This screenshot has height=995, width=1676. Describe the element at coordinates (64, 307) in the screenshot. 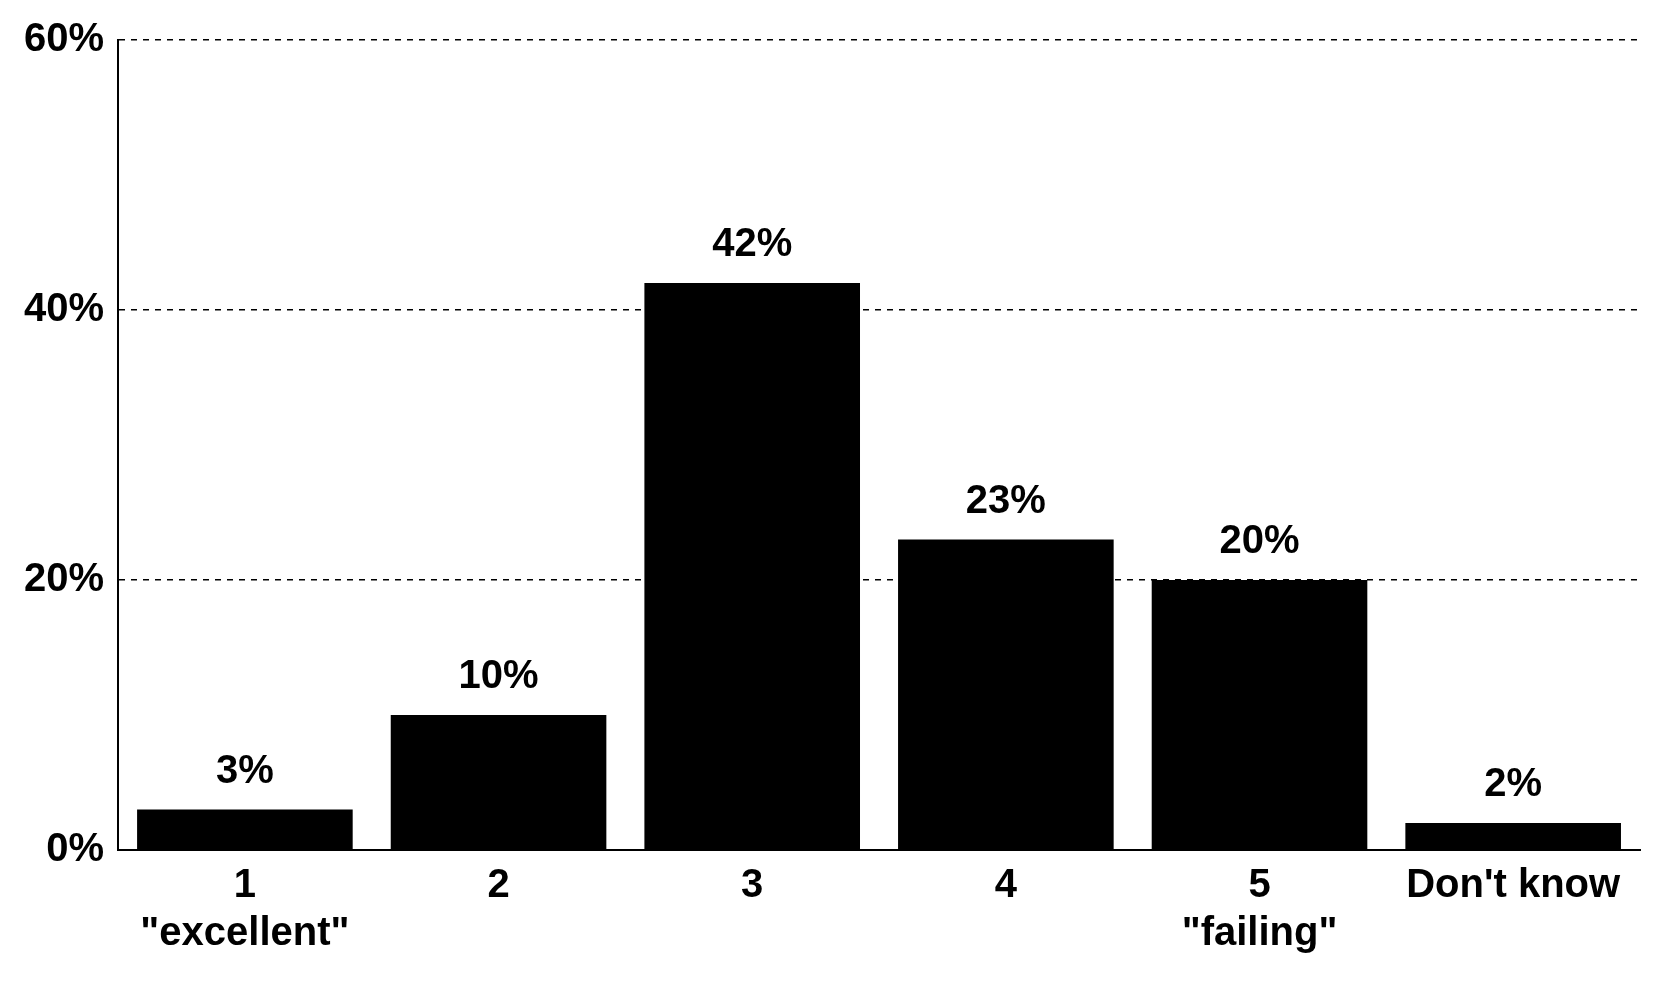

I see `y-tick-label: 40%` at that location.